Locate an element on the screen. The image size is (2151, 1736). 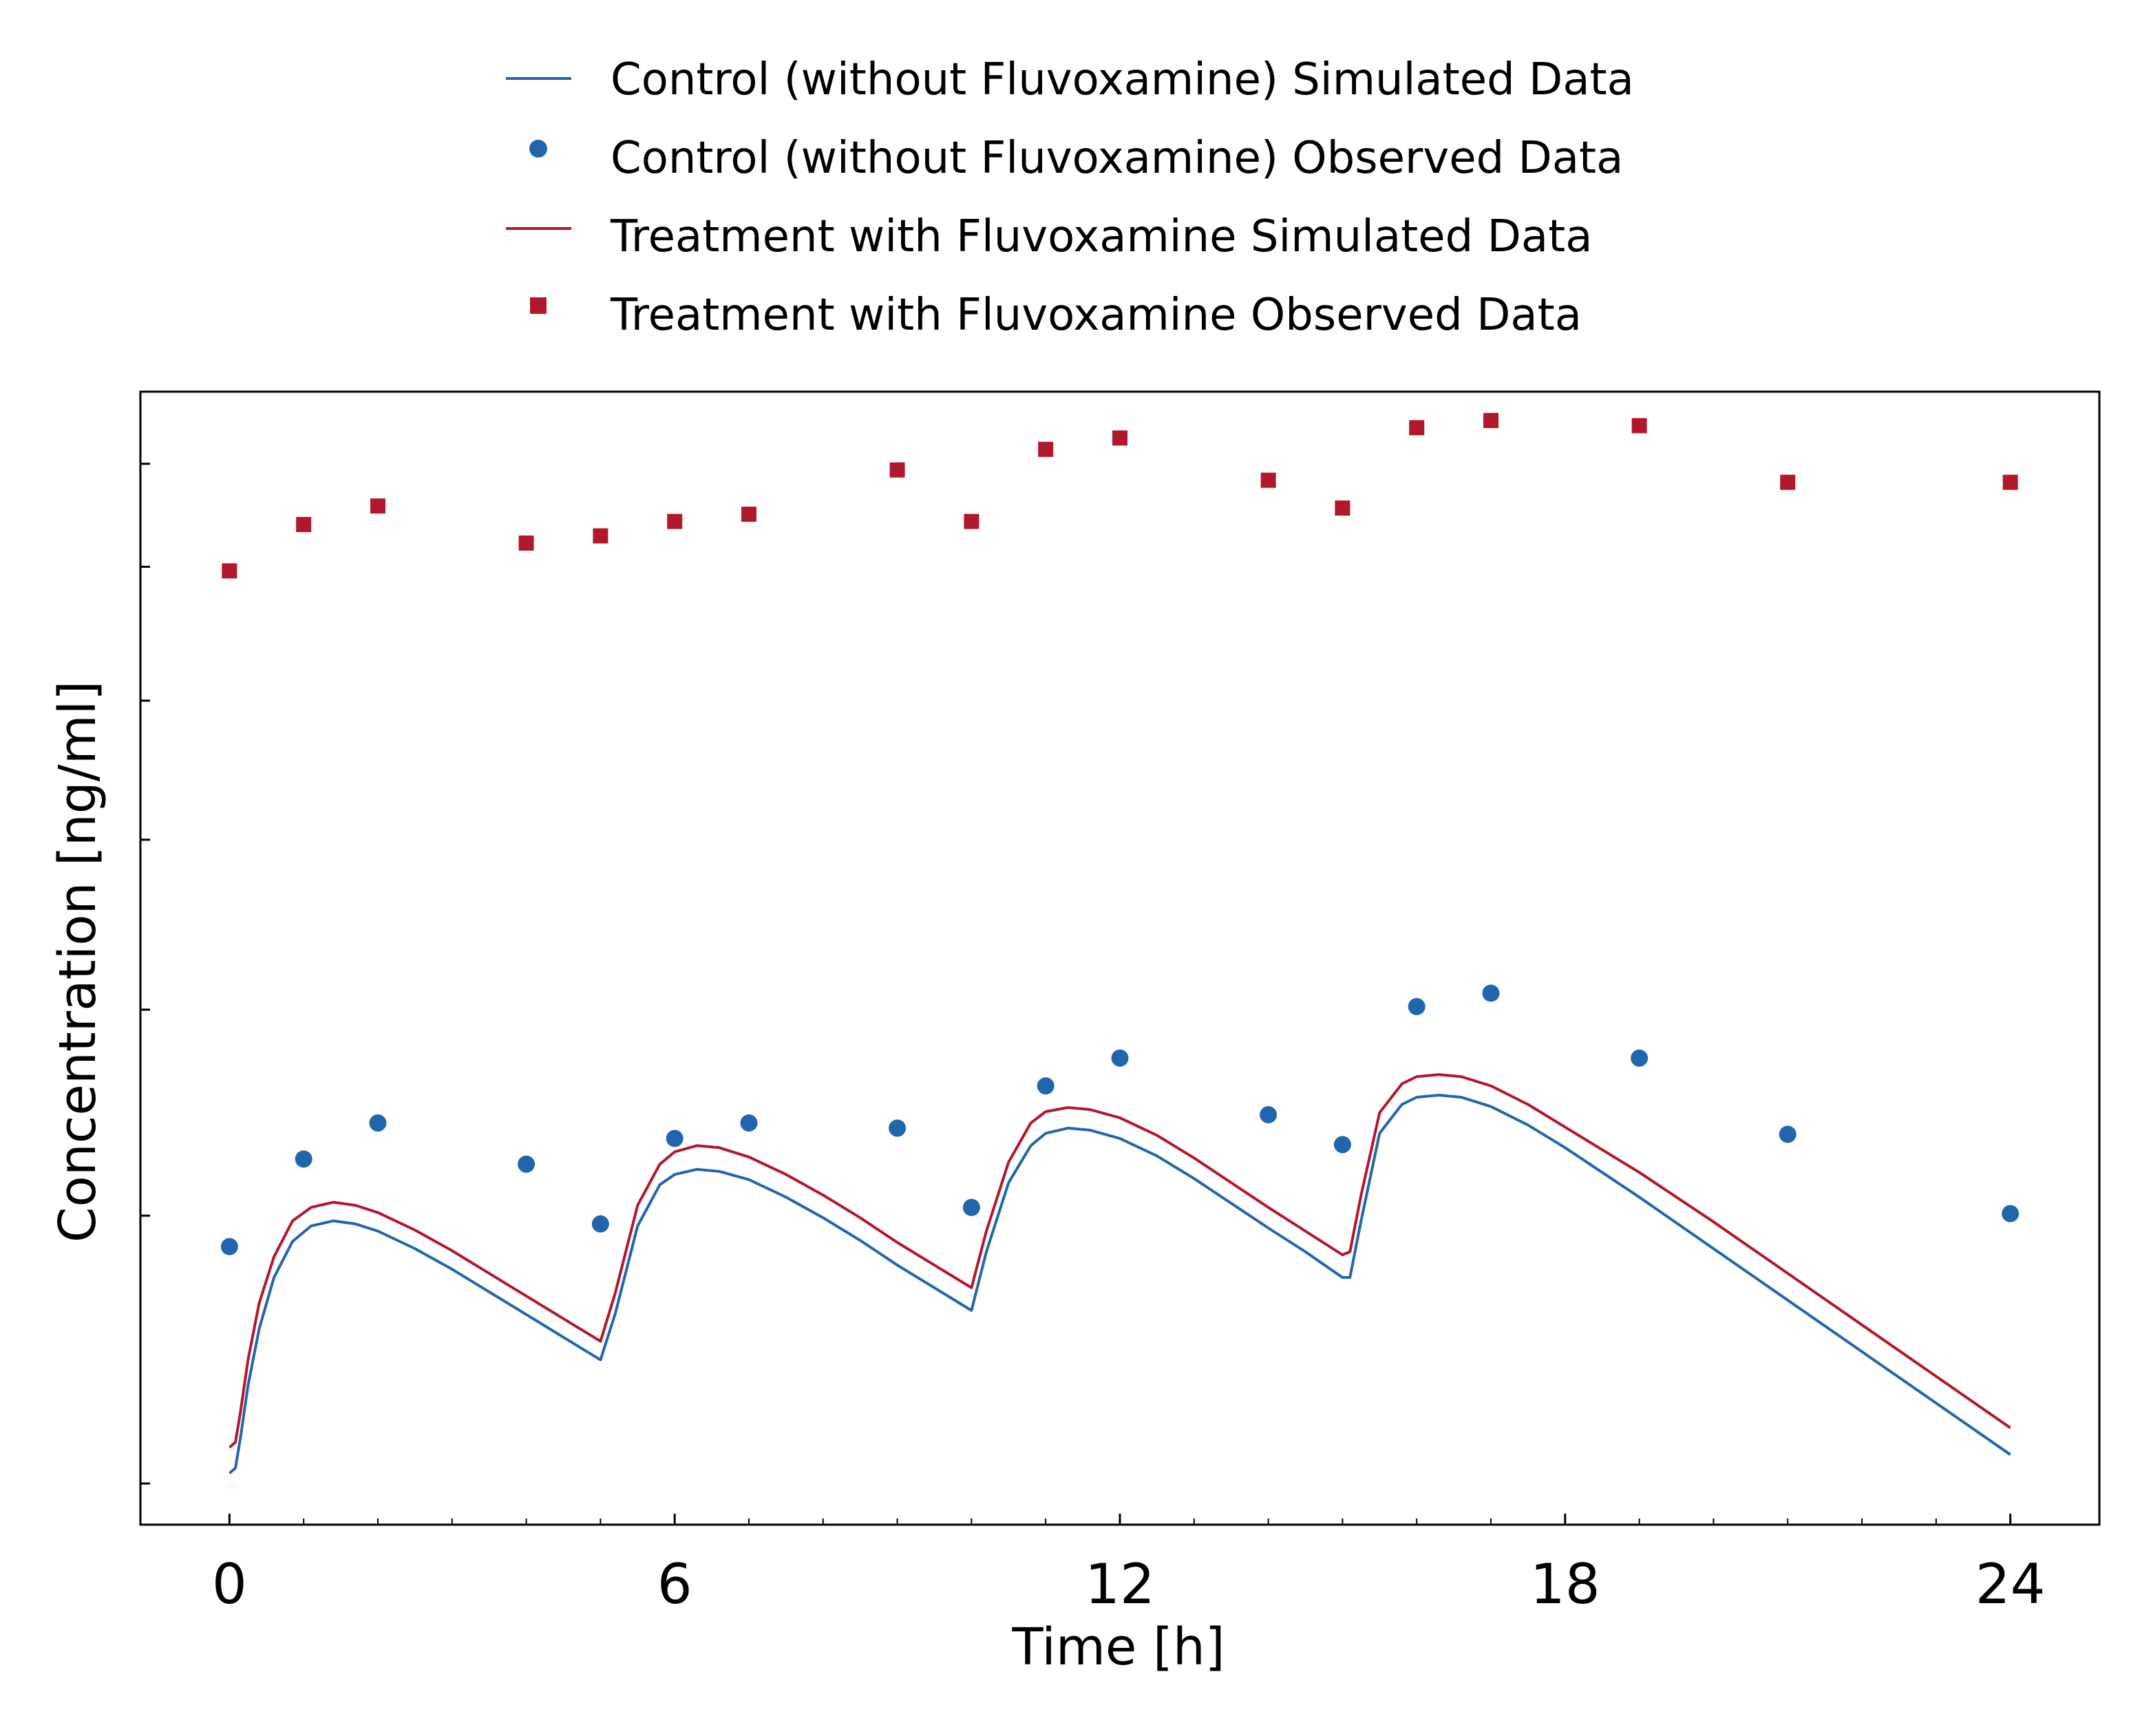
x-tick-label: 18 is located at coordinates (1565, 1584).